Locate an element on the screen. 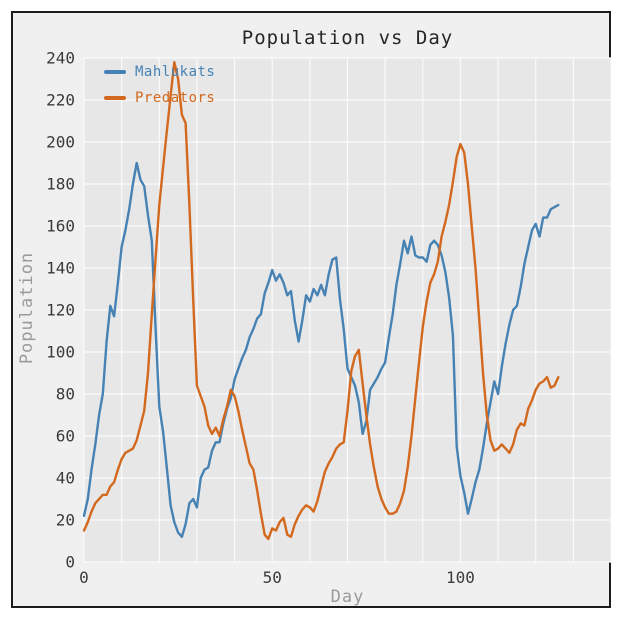 Image resolution: width=626 pixels, height=621 pixels. y-tick-label: 120 is located at coordinates (60, 310).